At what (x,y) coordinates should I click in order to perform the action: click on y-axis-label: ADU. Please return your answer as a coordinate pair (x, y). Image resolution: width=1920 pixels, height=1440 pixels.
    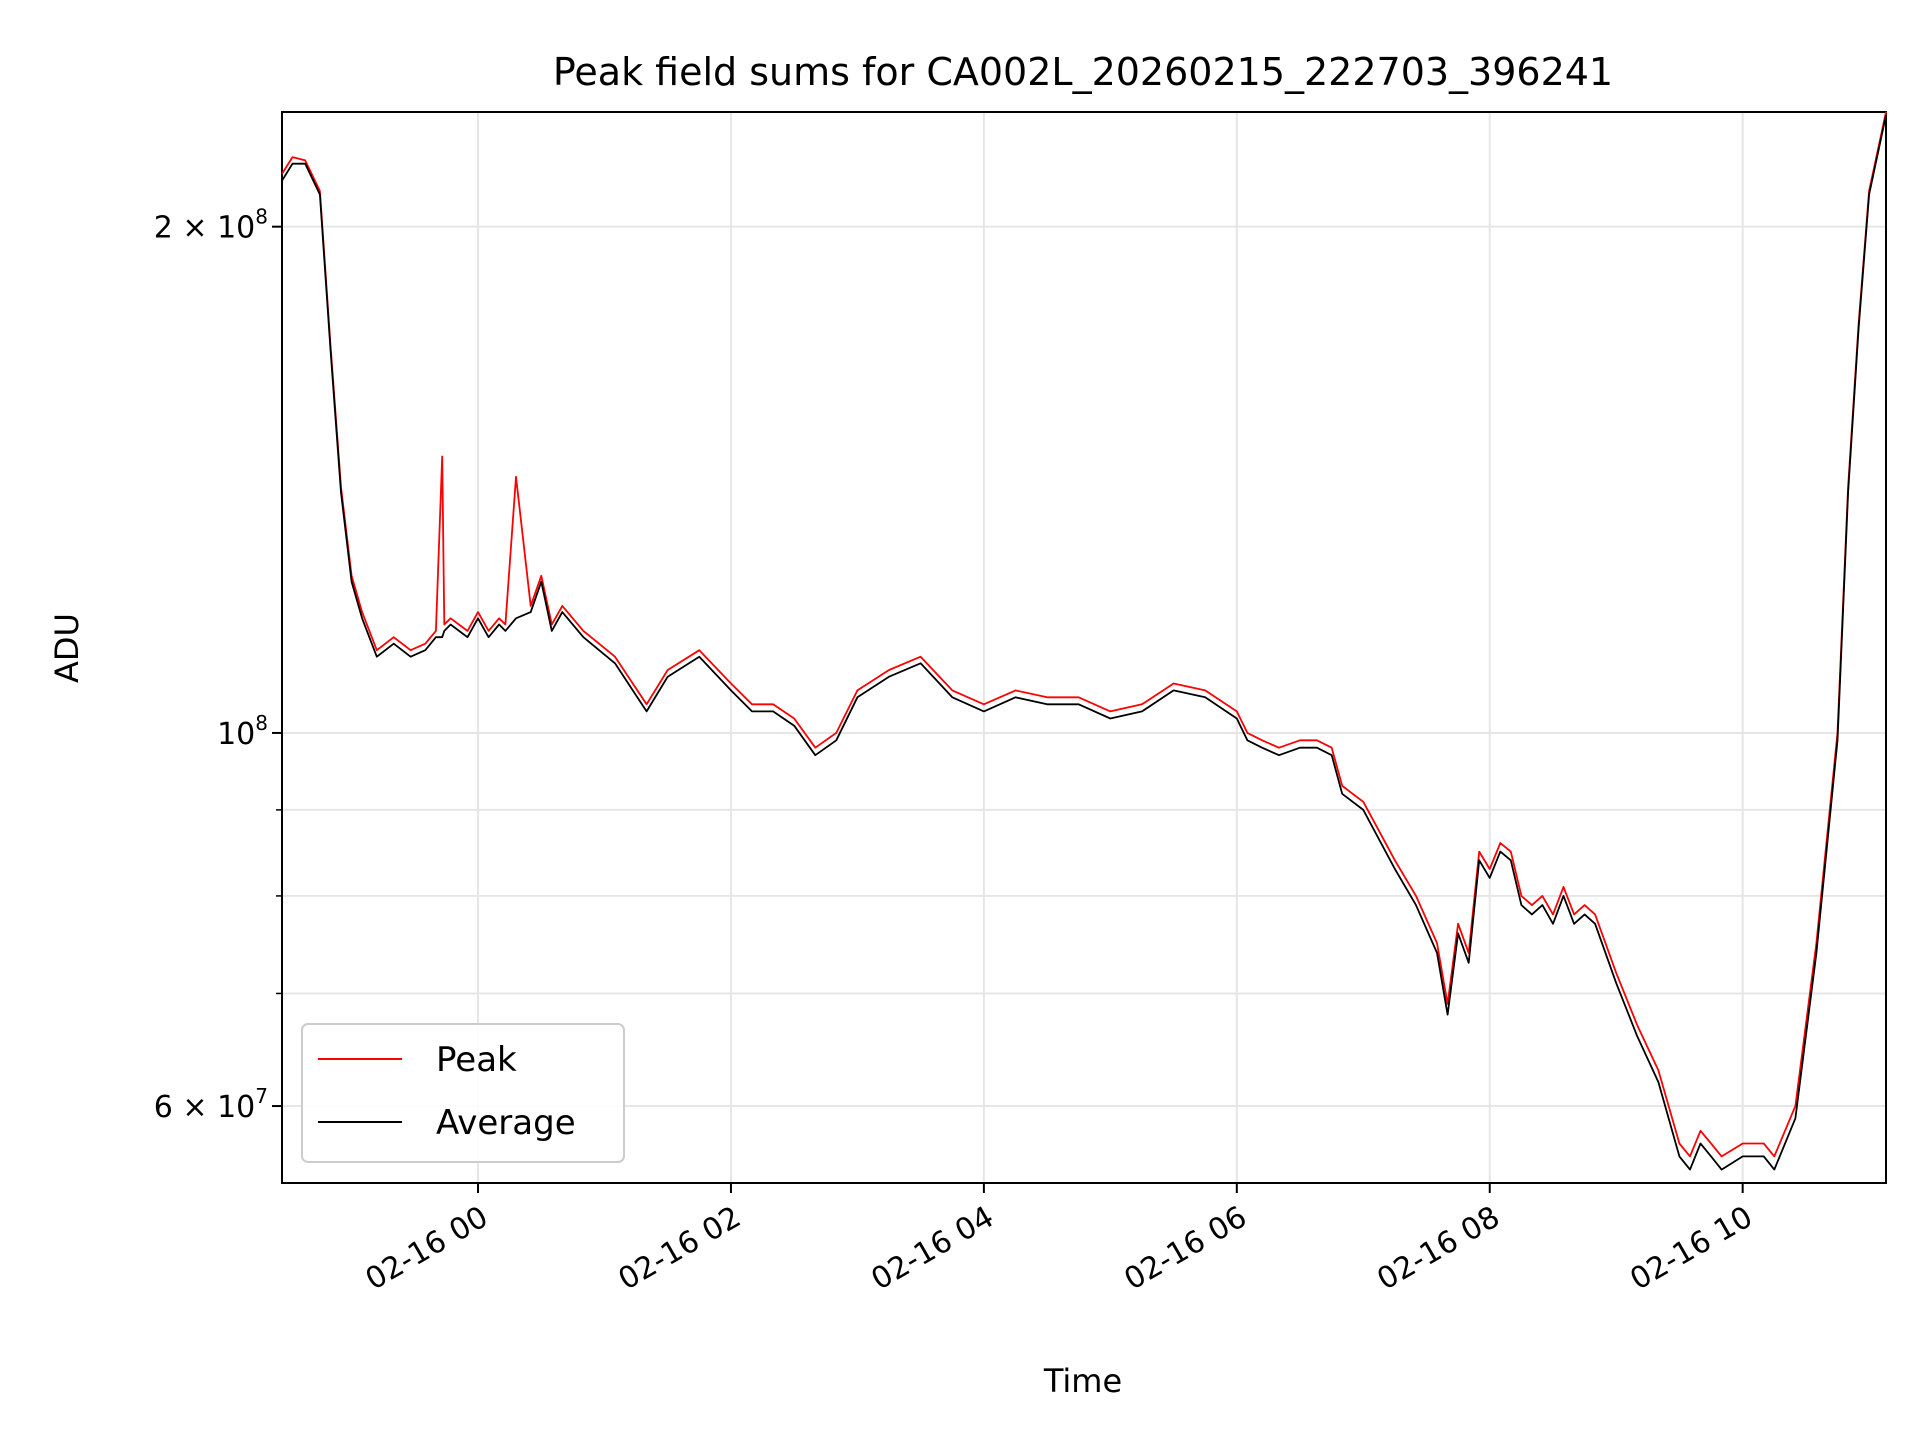
    Looking at the image, I should click on (67, 648).